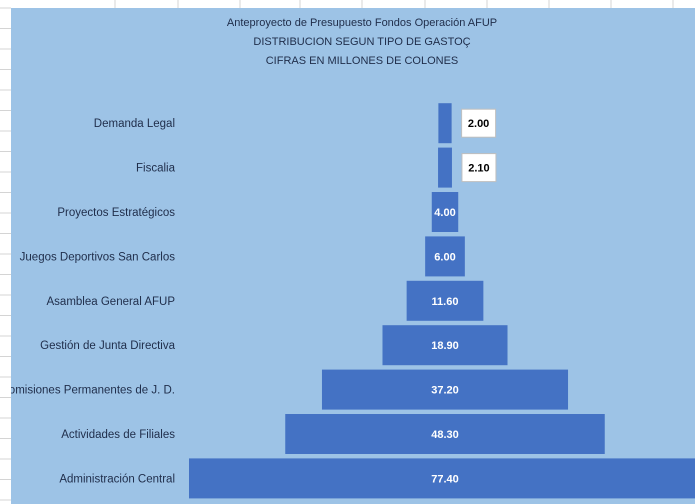 Image resolution: width=695 pixels, height=504 pixels. I want to click on value-label: 11.60, so click(445, 302).